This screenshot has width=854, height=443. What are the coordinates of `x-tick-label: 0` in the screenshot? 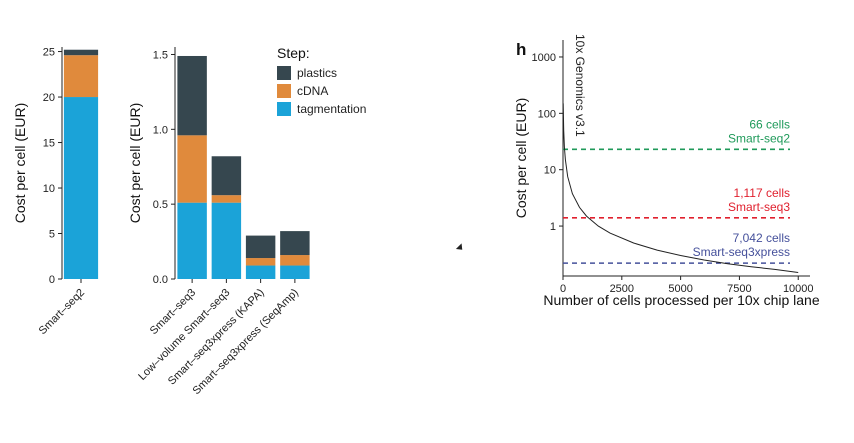 It's located at (563, 289).